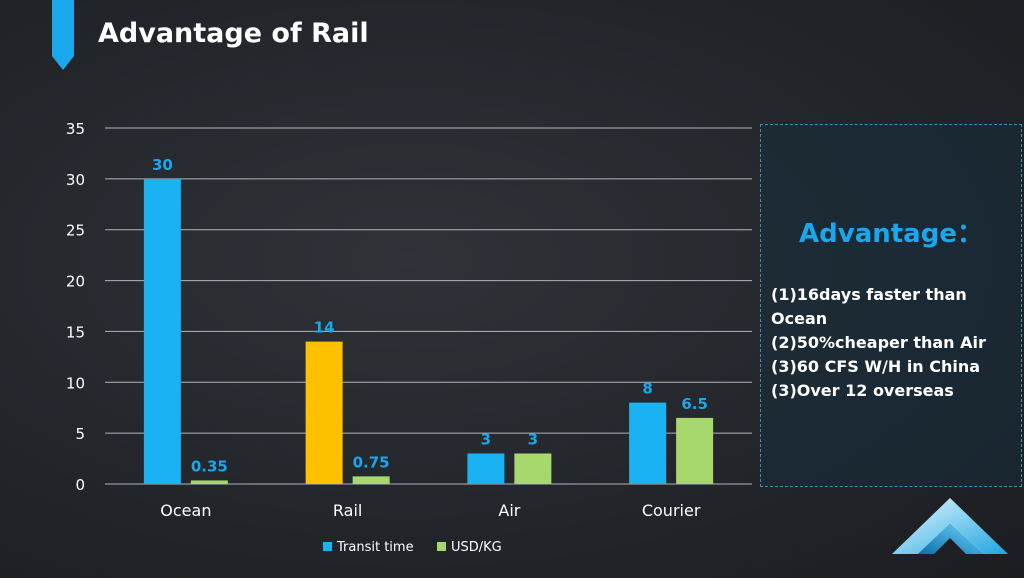 This screenshot has height=578, width=1024. Describe the element at coordinates (878, 342) in the screenshot. I see `advantage-item: (2)50%cheaper than Air` at that location.